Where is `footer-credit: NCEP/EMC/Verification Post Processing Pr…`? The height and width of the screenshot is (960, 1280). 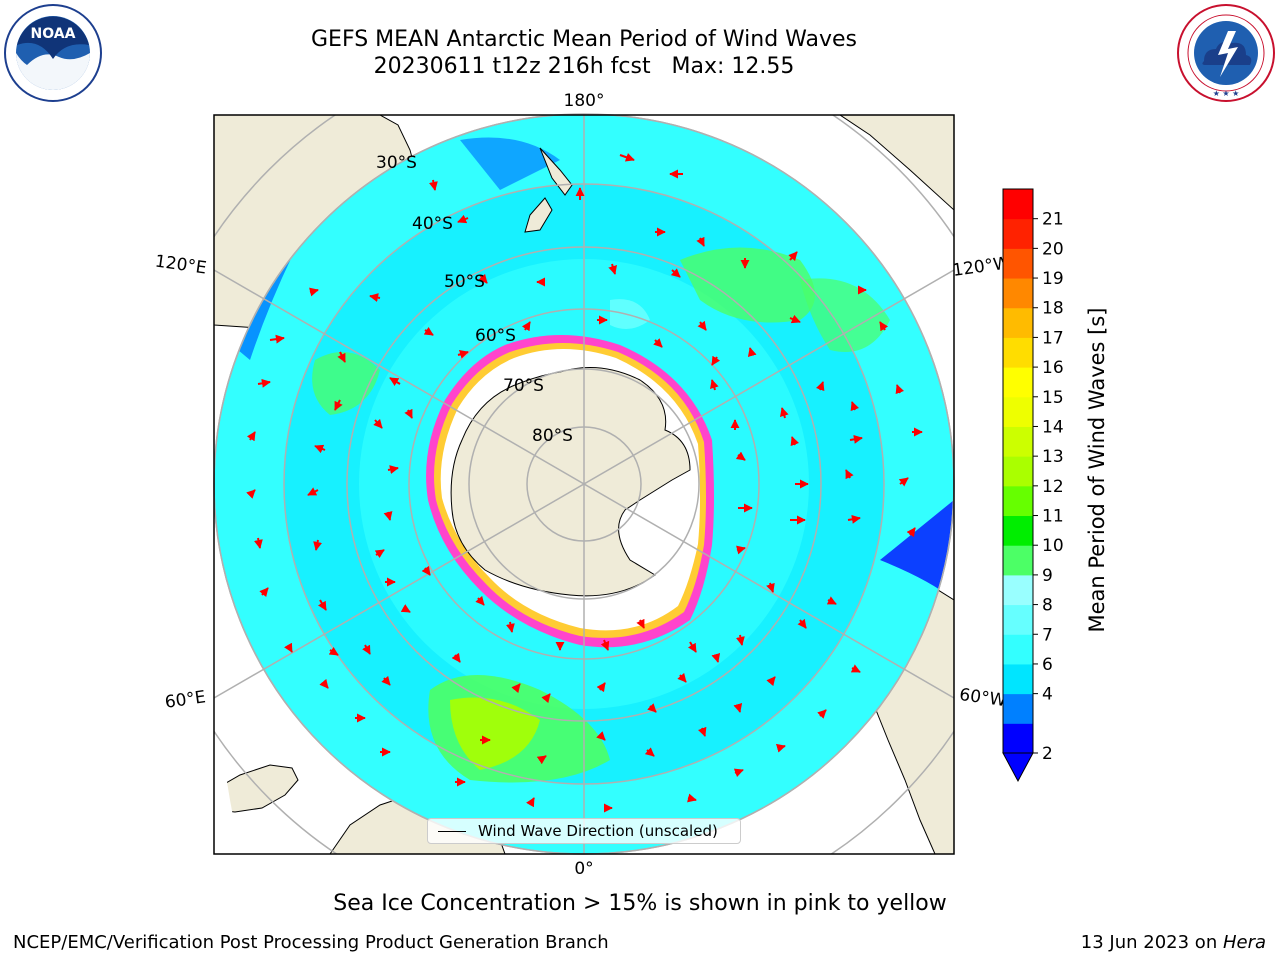
footer-credit: NCEP/EMC/Verification Post Processing Pr… is located at coordinates (311, 942).